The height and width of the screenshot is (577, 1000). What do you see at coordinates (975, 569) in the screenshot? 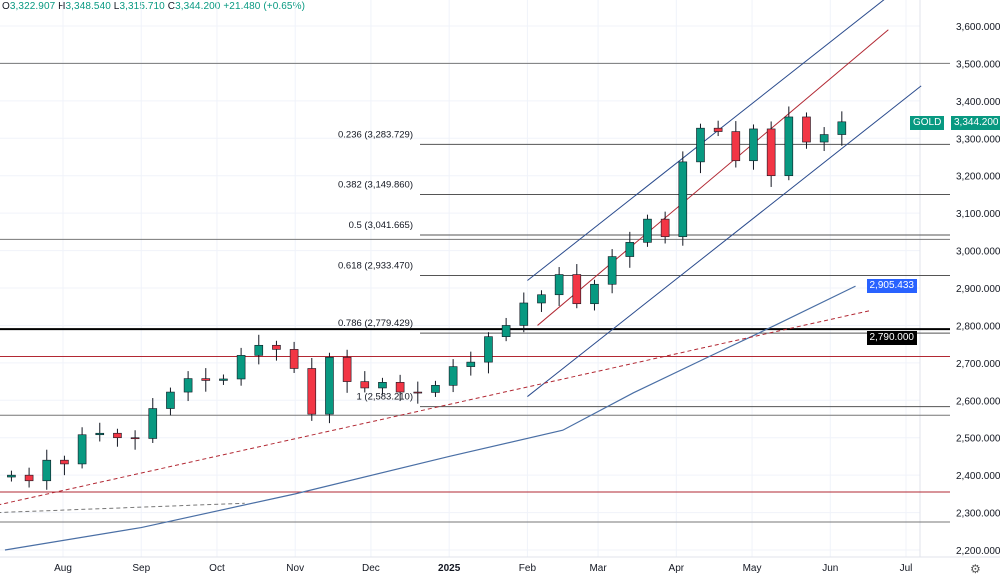
I see `settings-gear-icon: ⚙` at bounding box center [975, 569].